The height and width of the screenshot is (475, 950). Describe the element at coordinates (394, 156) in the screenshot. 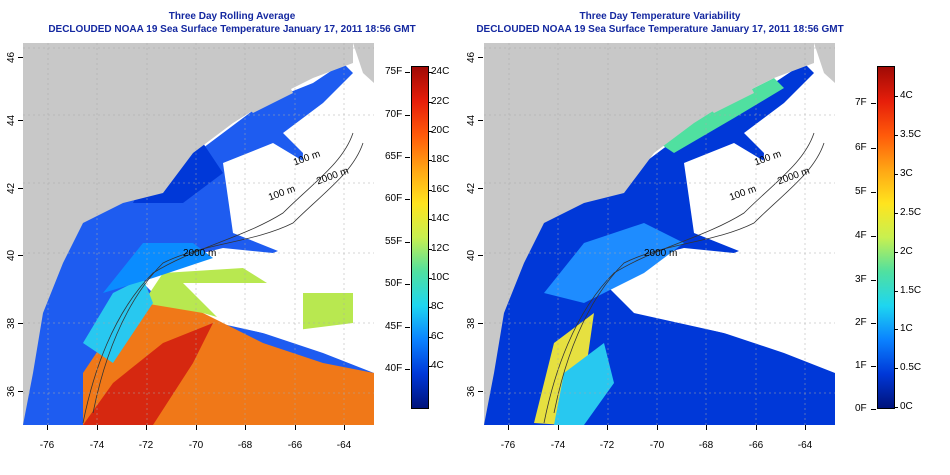

I see `colorbar-f-label: 65F` at that location.